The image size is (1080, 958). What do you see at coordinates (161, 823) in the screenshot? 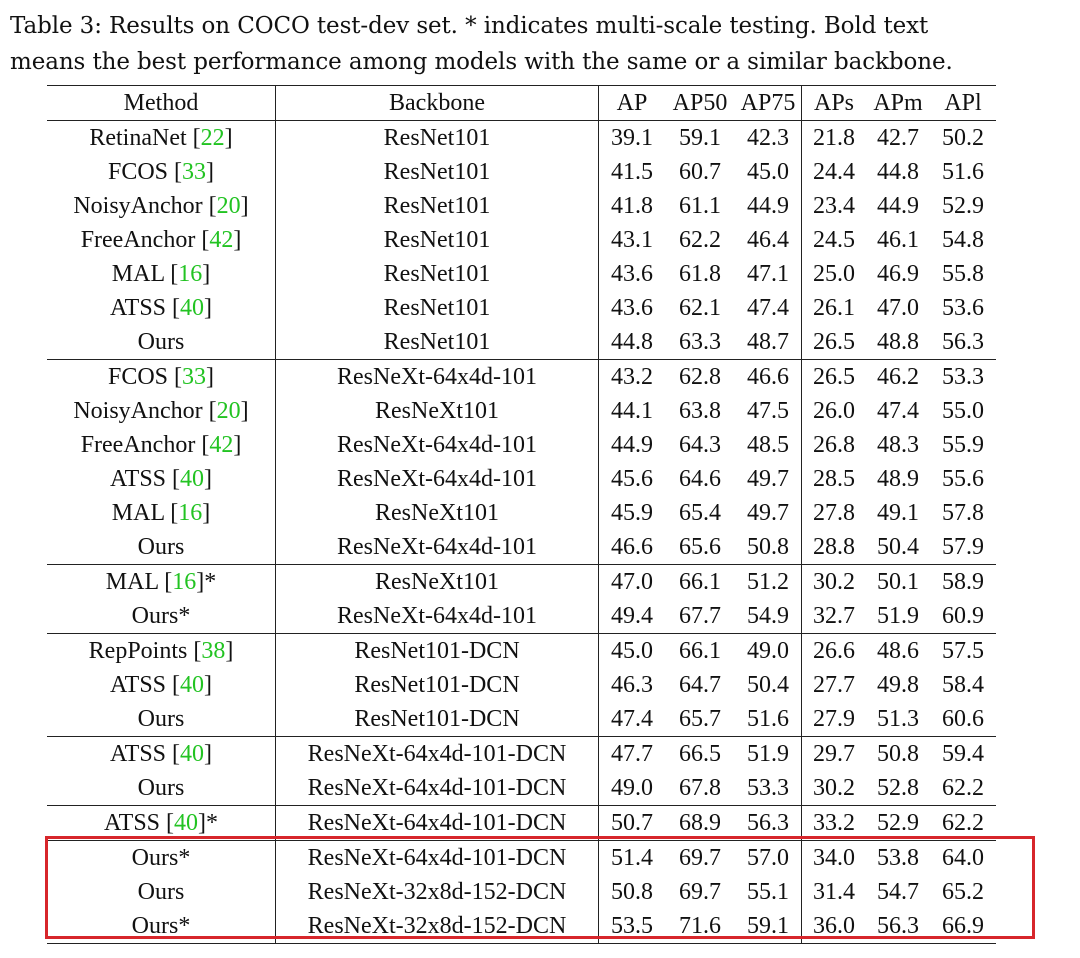
I see `method-cell: ATSS [40]*` at bounding box center [161, 823].